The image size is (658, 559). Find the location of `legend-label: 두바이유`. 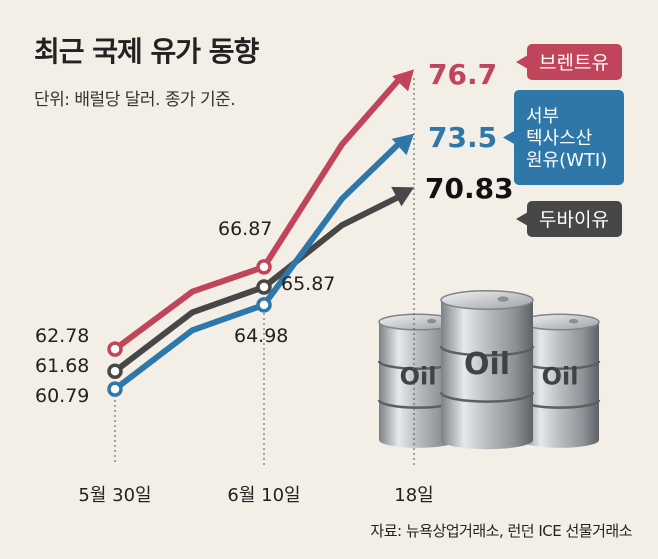

legend-label: 두바이유 is located at coordinates (574, 220).